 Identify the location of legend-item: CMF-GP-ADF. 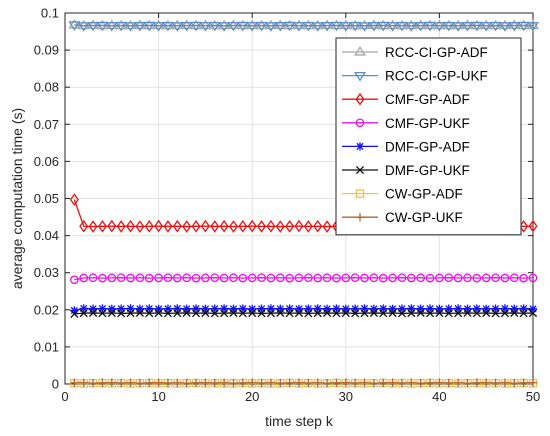
(406, 99).